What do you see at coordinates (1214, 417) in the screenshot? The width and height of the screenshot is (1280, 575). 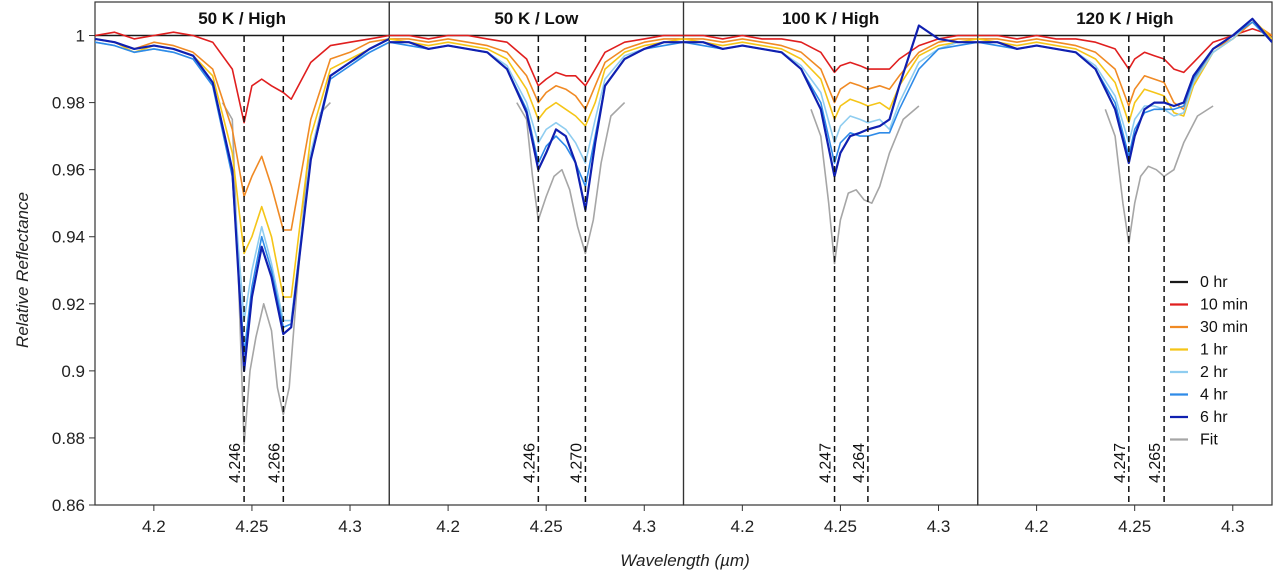 I see `legend-label: 6 hr` at bounding box center [1214, 417].